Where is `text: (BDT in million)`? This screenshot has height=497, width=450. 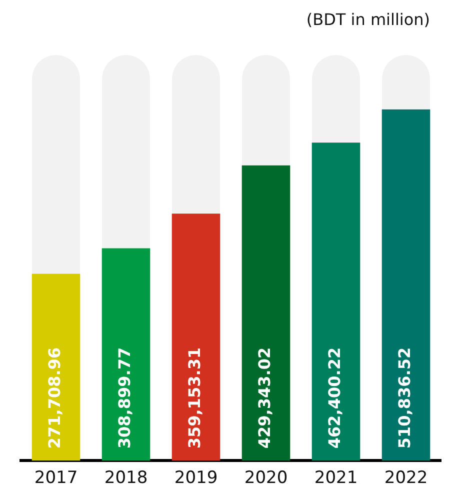 text: (BDT in million) is located at coordinates (368, 19).